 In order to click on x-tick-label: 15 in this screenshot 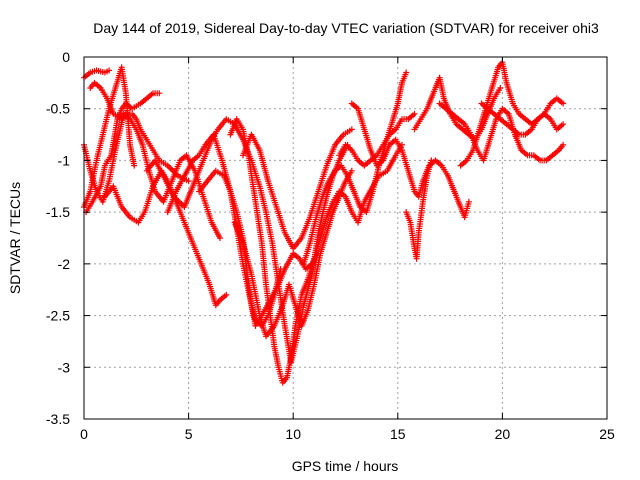, I will do `click(398, 434)`.